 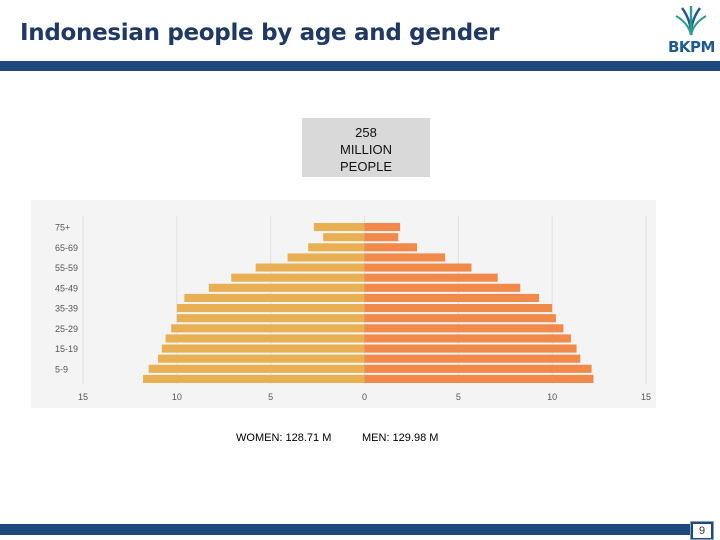 I want to click on bkpm-emblem-icon, so click(x=691, y=21).